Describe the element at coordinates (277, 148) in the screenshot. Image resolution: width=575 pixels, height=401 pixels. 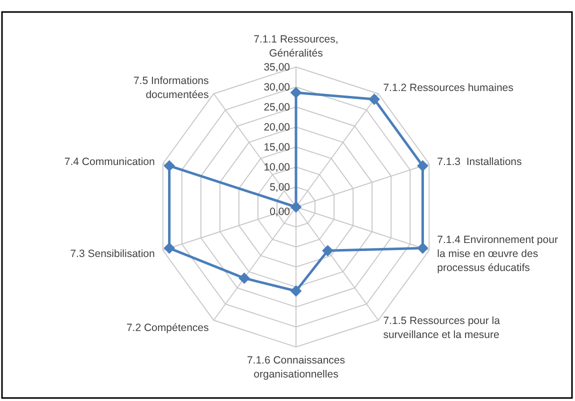
I see `y-tick-label: 15,00` at that location.